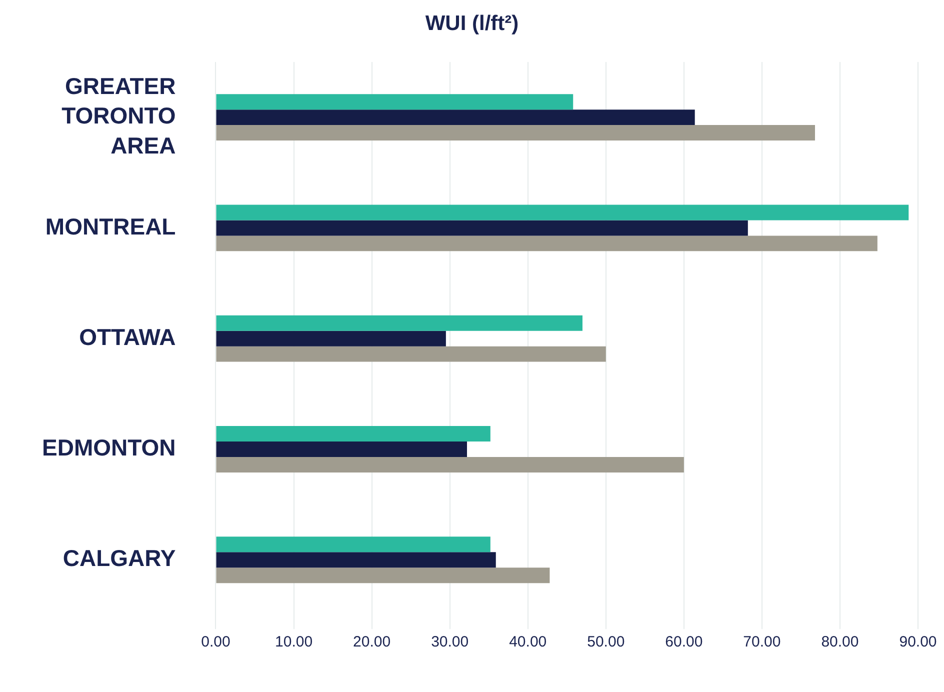 Image resolution: width=944 pixels, height=692 pixels. Describe the element at coordinates (127, 337) in the screenshot. I see `y-tick-label: OTTAWA` at that location.